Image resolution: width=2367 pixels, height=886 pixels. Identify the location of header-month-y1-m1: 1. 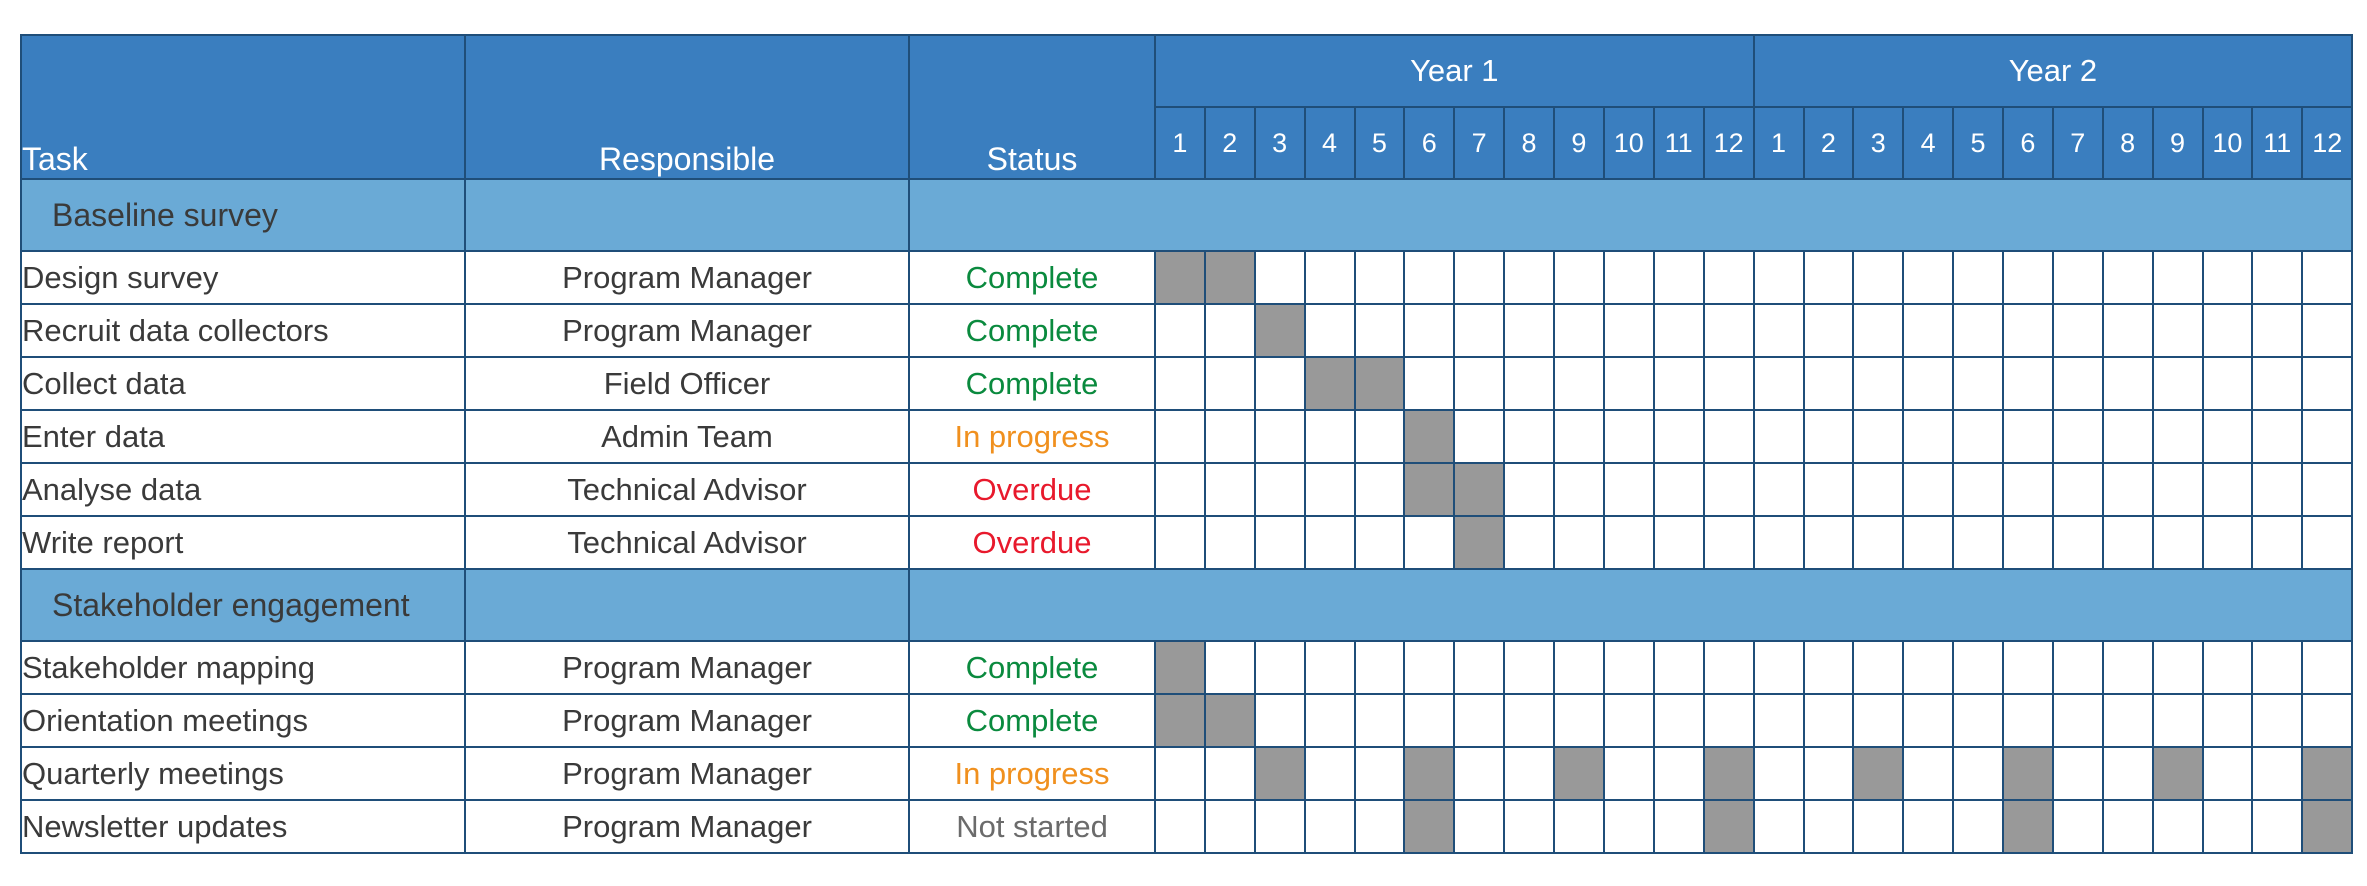
(1180, 143).